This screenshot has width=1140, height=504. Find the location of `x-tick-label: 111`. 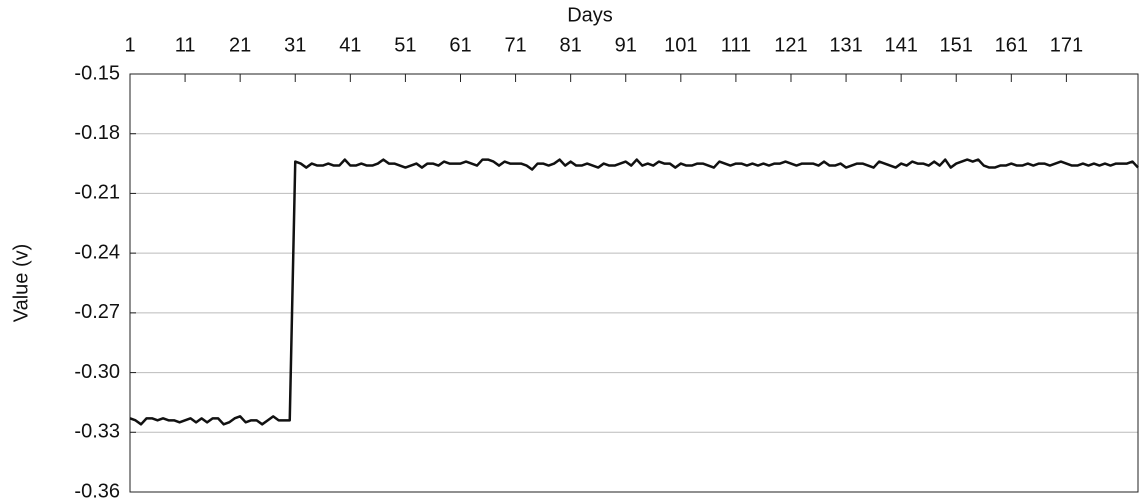

x-tick-label: 111 is located at coordinates (736, 45).